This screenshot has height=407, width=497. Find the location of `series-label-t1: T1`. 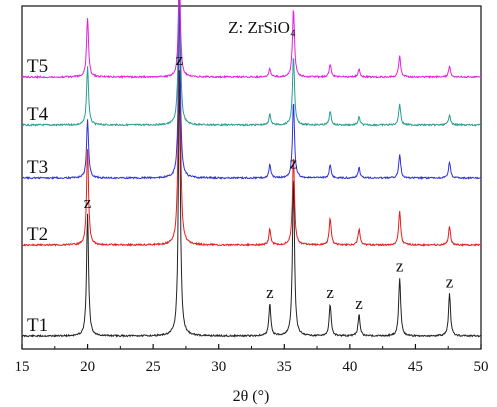

series-label-t1: T1 is located at coordinates (37, 325).